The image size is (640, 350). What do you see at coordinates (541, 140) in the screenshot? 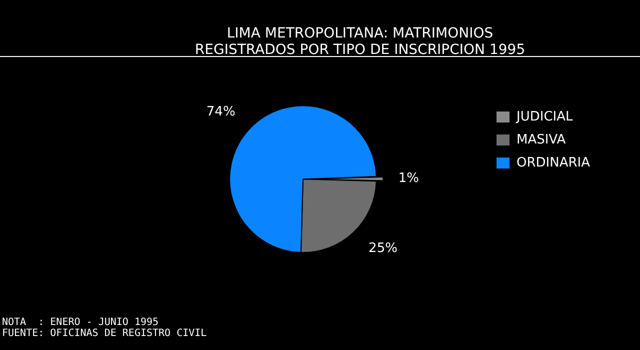
I see `legend-label: MASIVA` at bounding box center [541, 140].